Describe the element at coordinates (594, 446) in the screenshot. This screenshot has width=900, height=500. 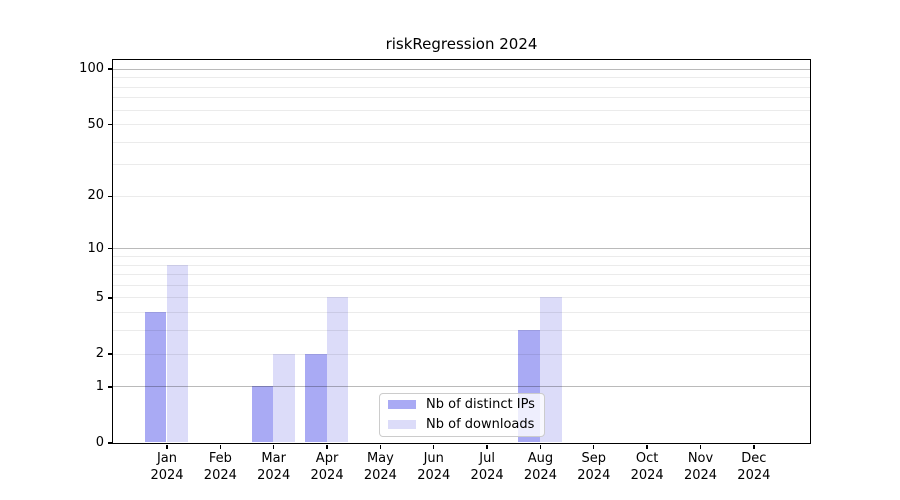
I see `x-tick-mark-sep` at that location.